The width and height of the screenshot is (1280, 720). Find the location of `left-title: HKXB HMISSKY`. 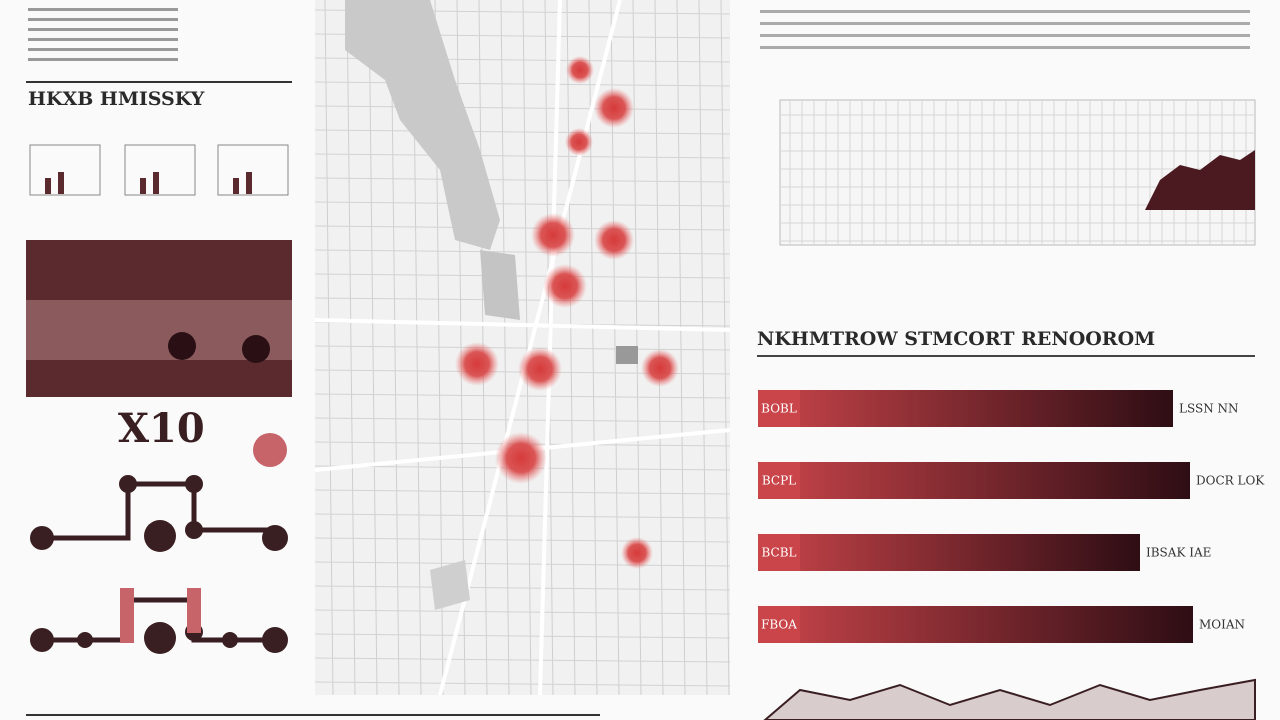

left-title: HKXB HMISSKY is located at coordinates (116, 99).